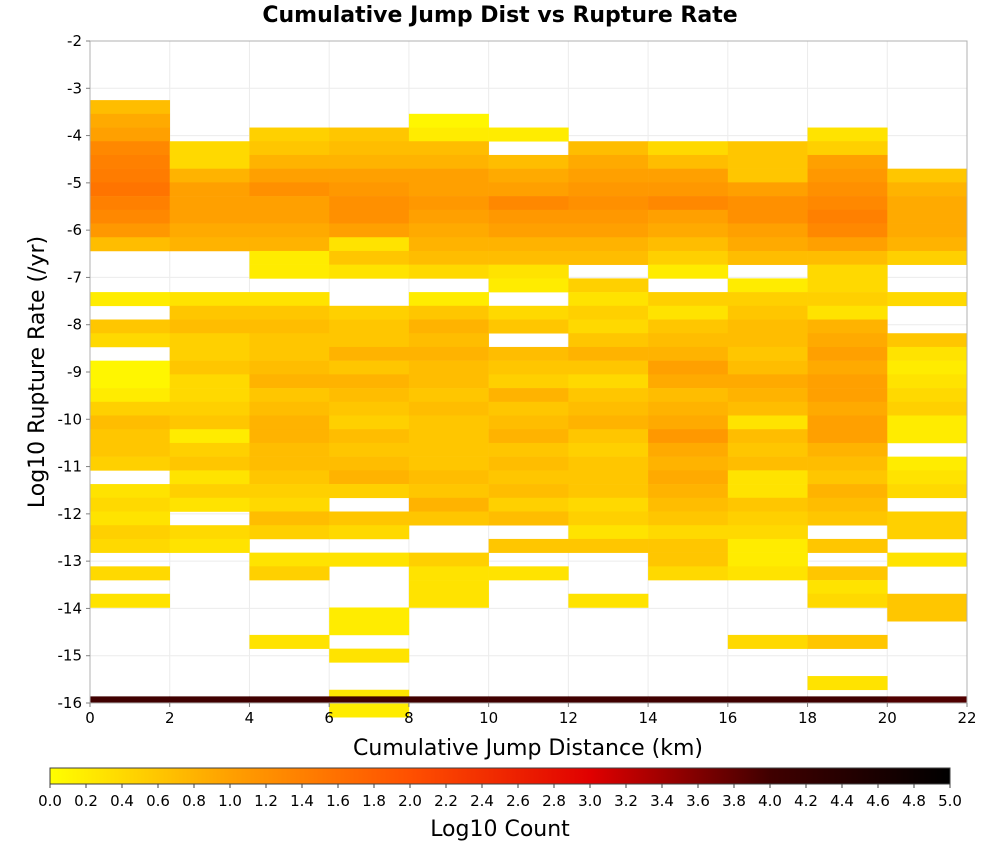 The image size is (1000, 850). What do you see at coordinates (338, 801) in the screenshot?
I see `colorbar-tick-label: 1.6` at bounding box center [338, 801].